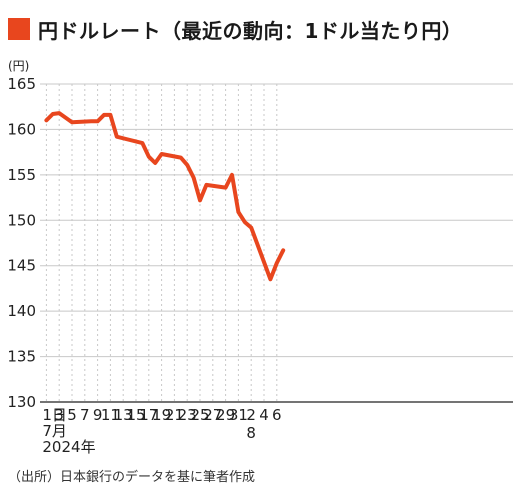 Image resolution: width=520 pixels, height=502 pixels. Describe the element at coordinates (18, 66) in the screenshot. I see `y-axis-unit-label: (円)` at that location.